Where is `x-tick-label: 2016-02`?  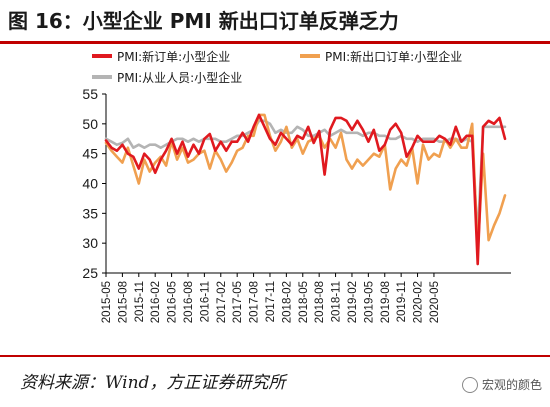 x-tick-label: 2016-02 is located at coordinates (156, 302).